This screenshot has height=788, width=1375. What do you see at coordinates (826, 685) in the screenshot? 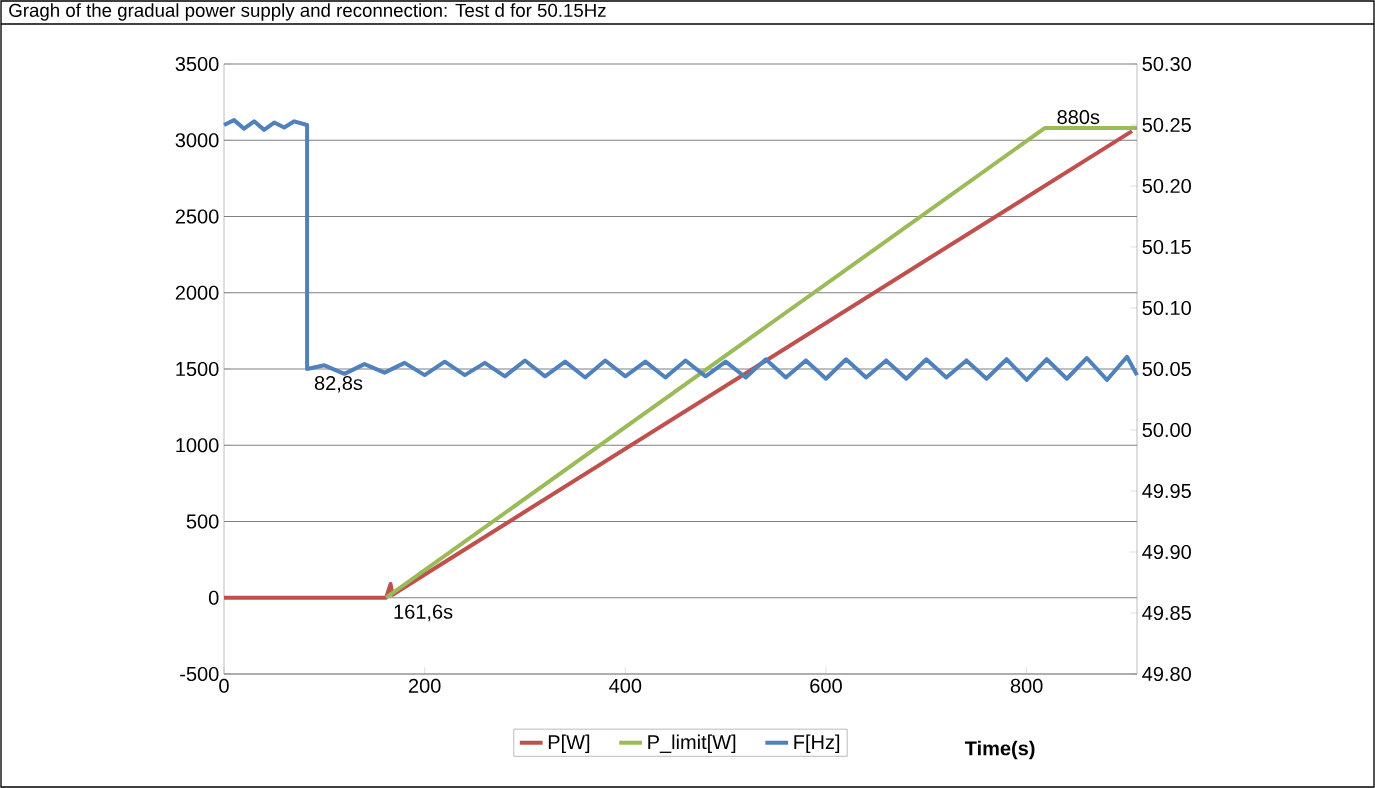
I see `x-tick-label: 600` at bounding box center [826, 685].